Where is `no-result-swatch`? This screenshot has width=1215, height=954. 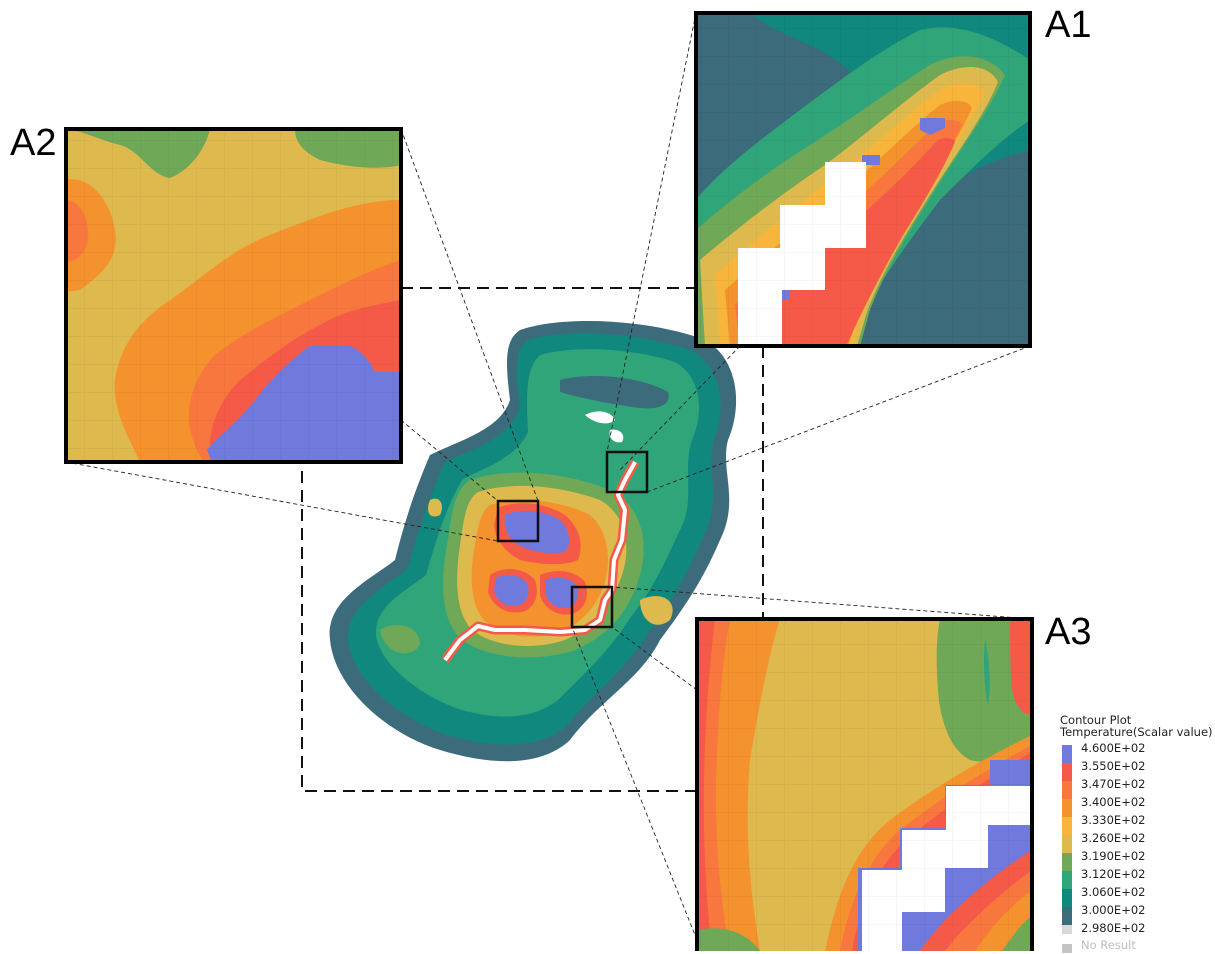 no-result-swatch is located at coordinates (1067, 948).